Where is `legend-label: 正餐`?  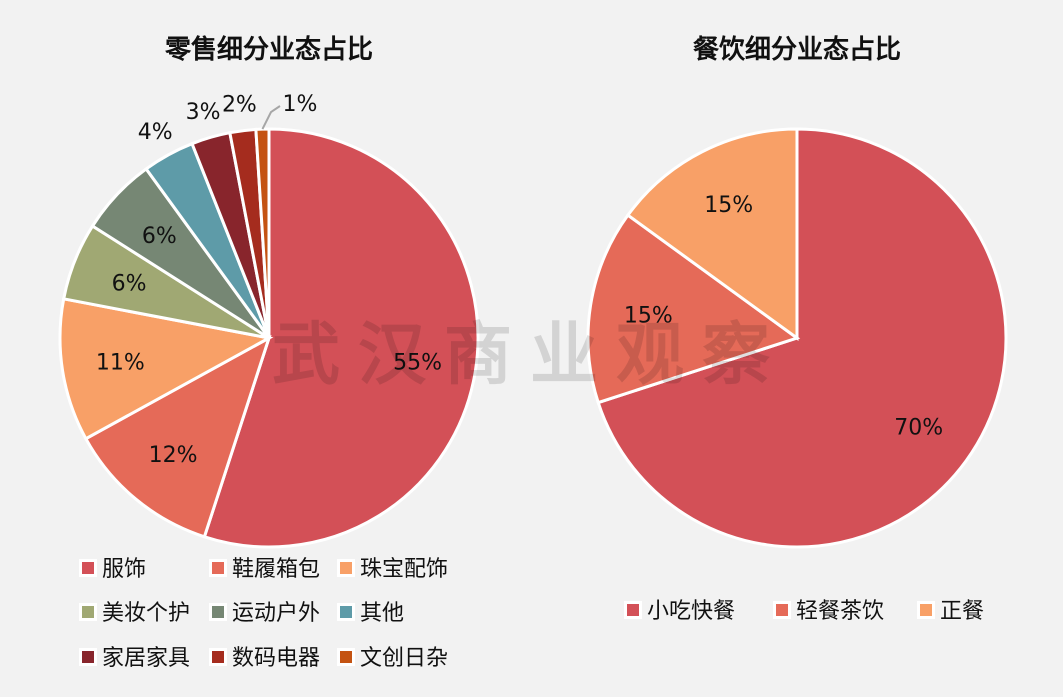
legend-label: 正餐 is located at coordinates (962, 611).